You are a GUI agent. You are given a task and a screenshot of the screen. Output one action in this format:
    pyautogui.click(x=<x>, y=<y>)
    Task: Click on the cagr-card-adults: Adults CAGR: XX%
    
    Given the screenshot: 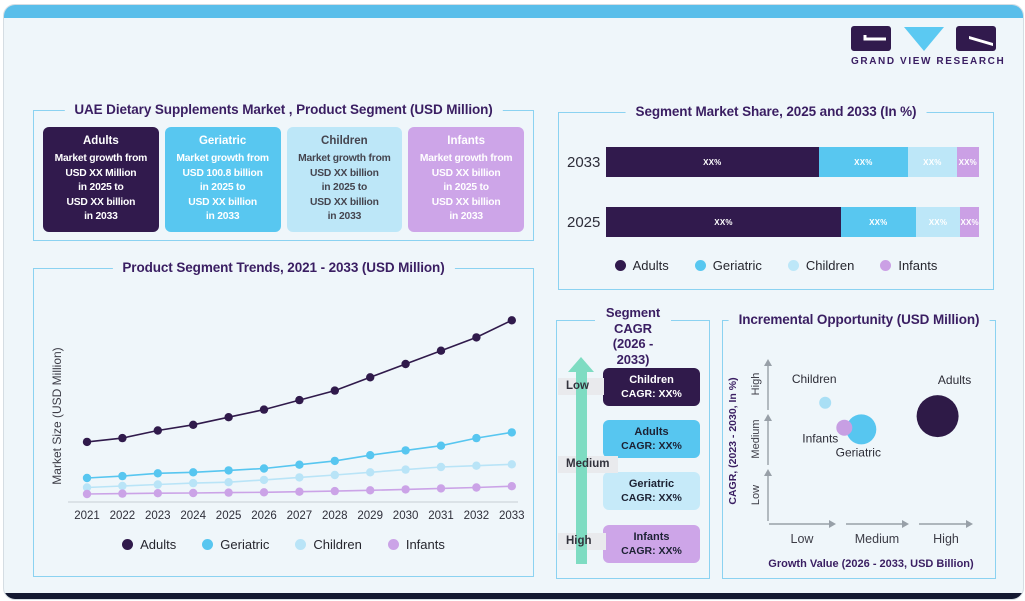 What is the action you would take?
    pyautogui.click(x=651, y=439)
    